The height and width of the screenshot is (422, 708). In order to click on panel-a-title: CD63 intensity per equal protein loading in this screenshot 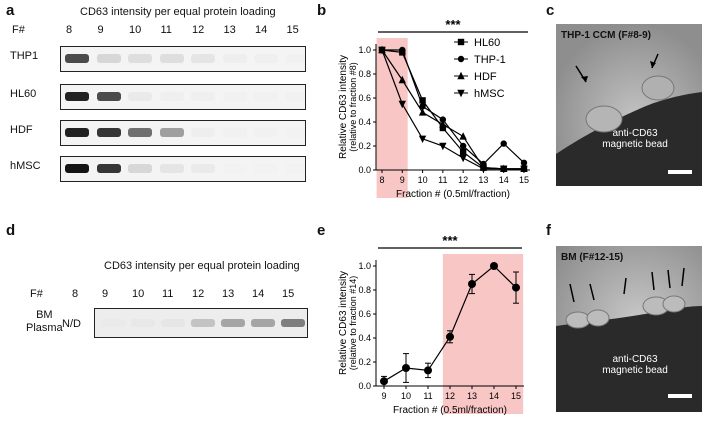, I will do `click(178, 12)`.